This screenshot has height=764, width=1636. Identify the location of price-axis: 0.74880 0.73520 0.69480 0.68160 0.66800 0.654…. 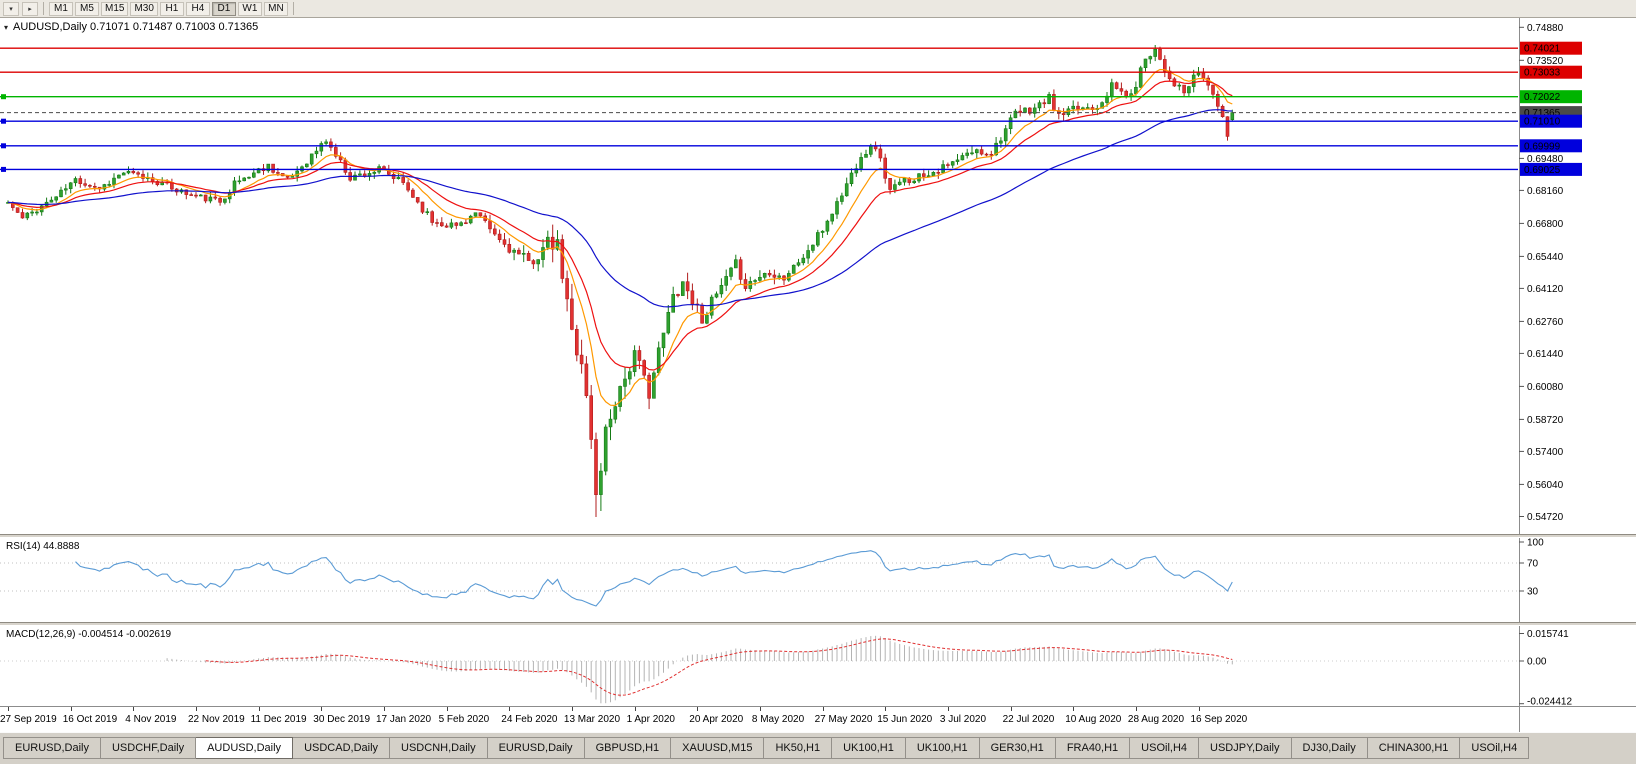
(1550, 276).